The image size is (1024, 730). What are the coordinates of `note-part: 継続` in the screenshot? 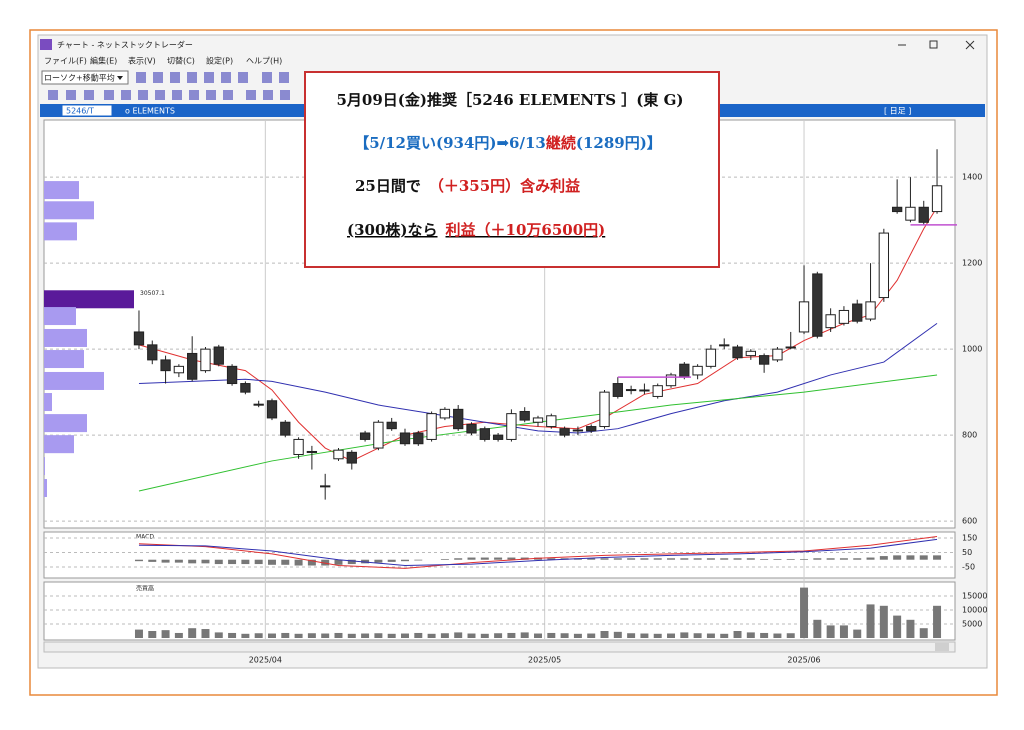 It's located at (561, 143).